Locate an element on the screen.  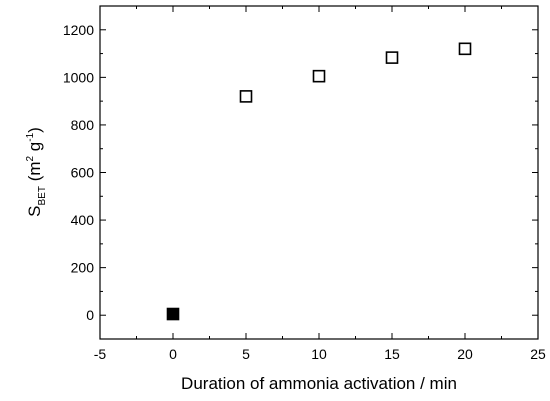
x-tick-label: 10 is located at coordinates (319, 354).